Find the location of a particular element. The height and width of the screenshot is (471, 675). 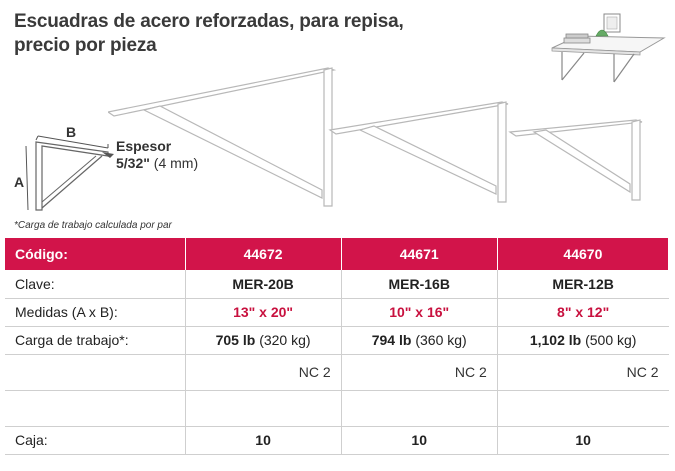

medidas-value: 10" x 16" is located at coordinates (419, 312).